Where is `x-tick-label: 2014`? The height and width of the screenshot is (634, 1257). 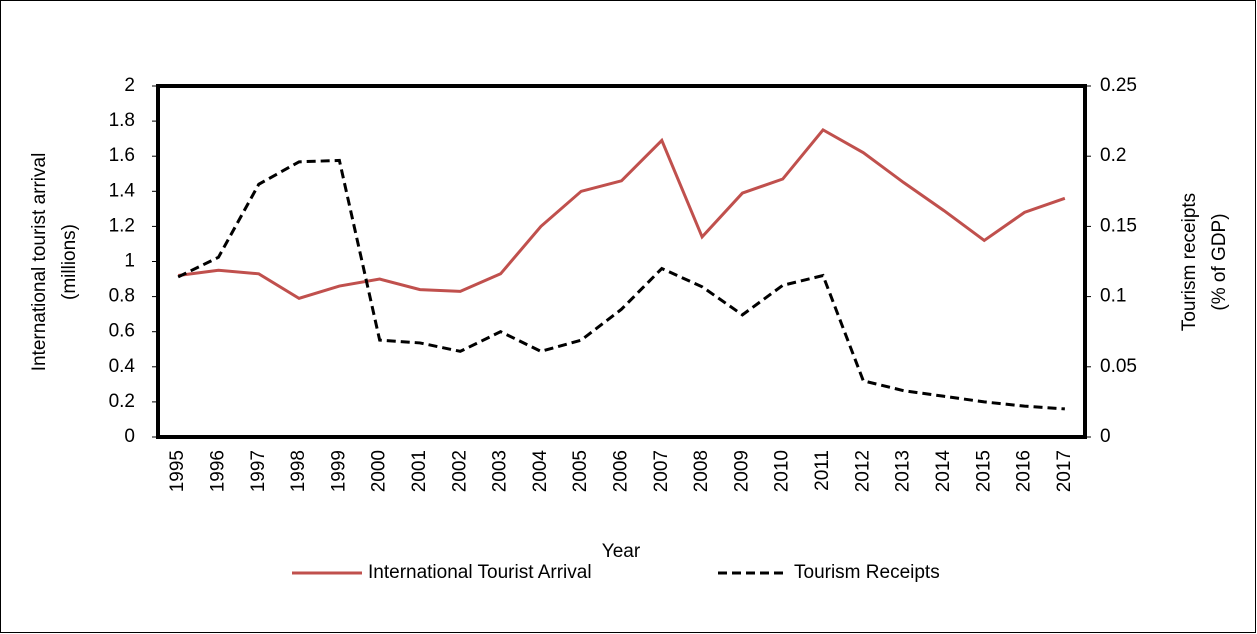 x-tick-label: 2014 is located at coordinates (943, 471).